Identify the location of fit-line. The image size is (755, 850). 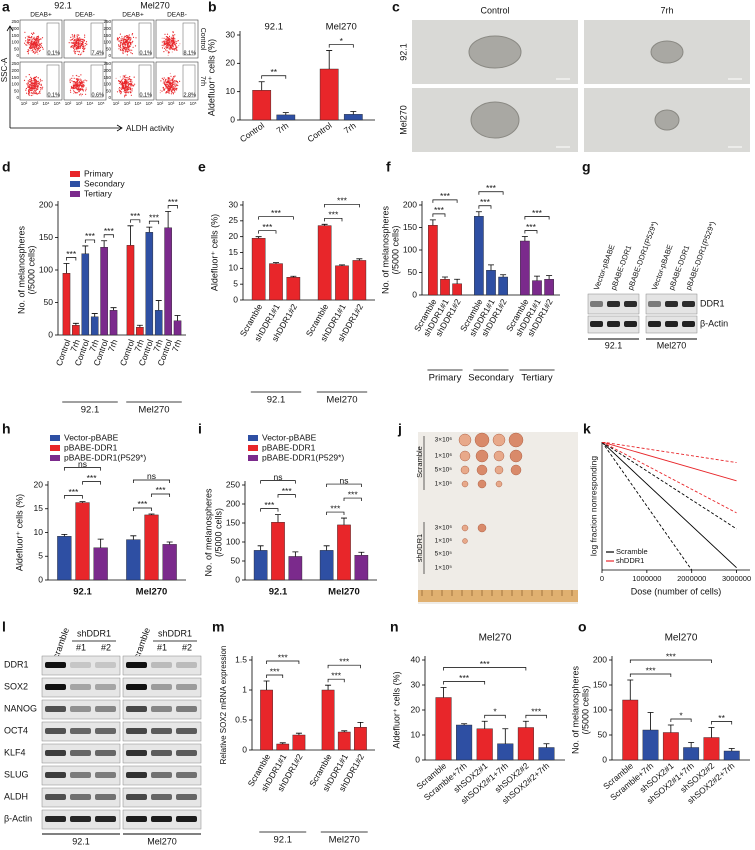
(669, 462).